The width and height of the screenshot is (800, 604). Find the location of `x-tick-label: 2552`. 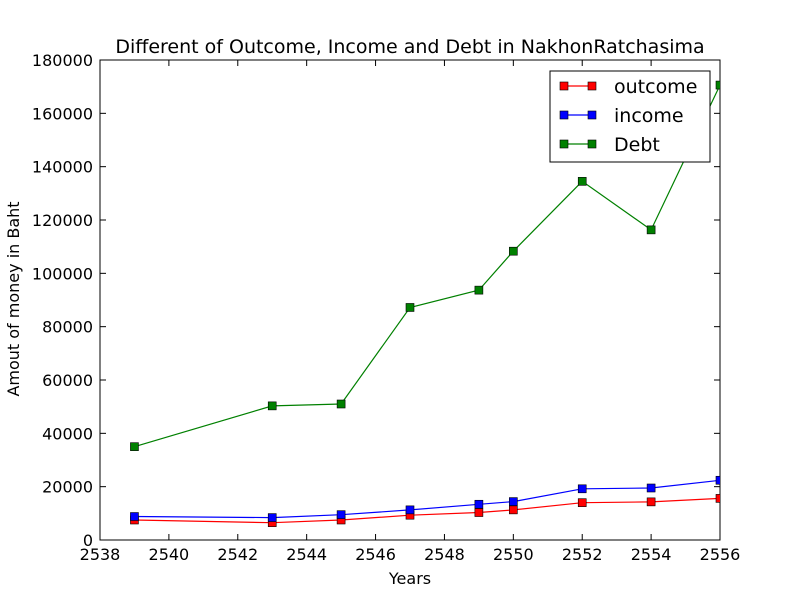

x-tick-label: 2552 is located at coordinates (582, 554).